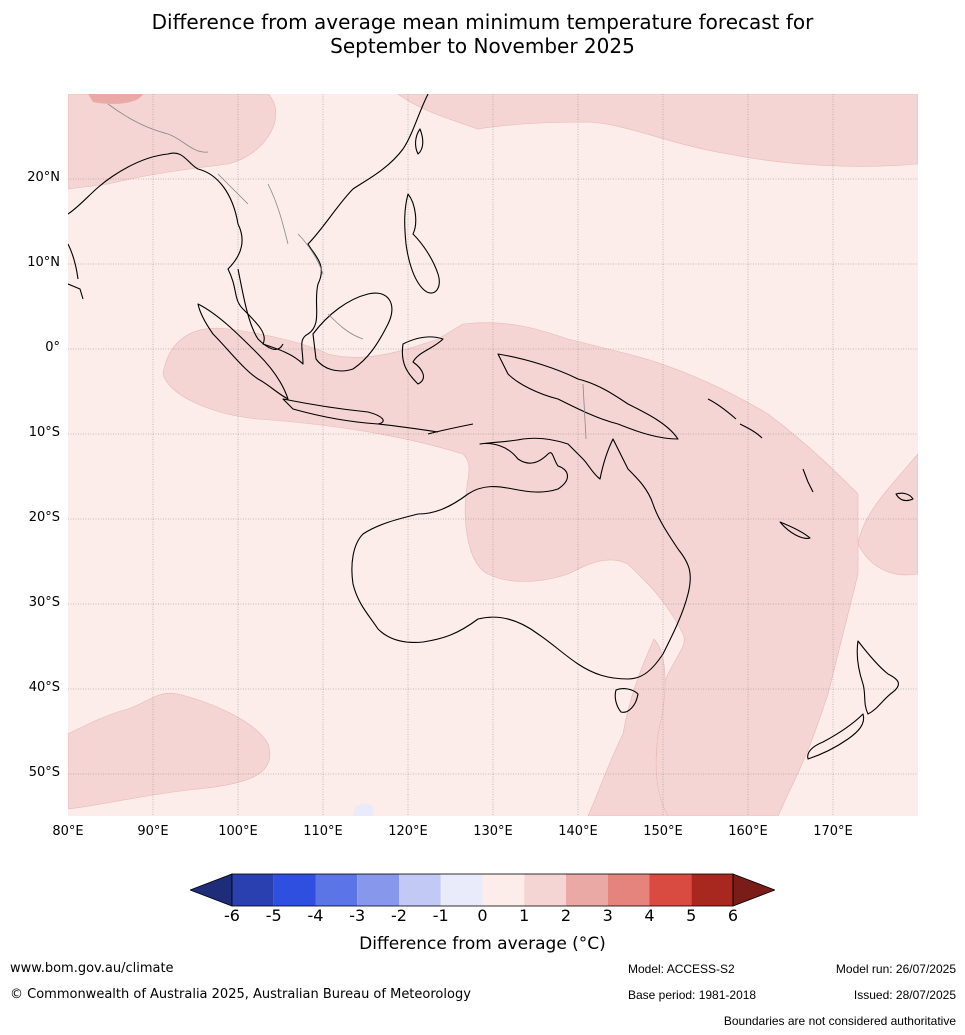 This screenshot has height=1035, width=965. Describe the element at coordinates (748, 831) in the screenshot. I see `lon-tick-160e: 160°E` at that location.